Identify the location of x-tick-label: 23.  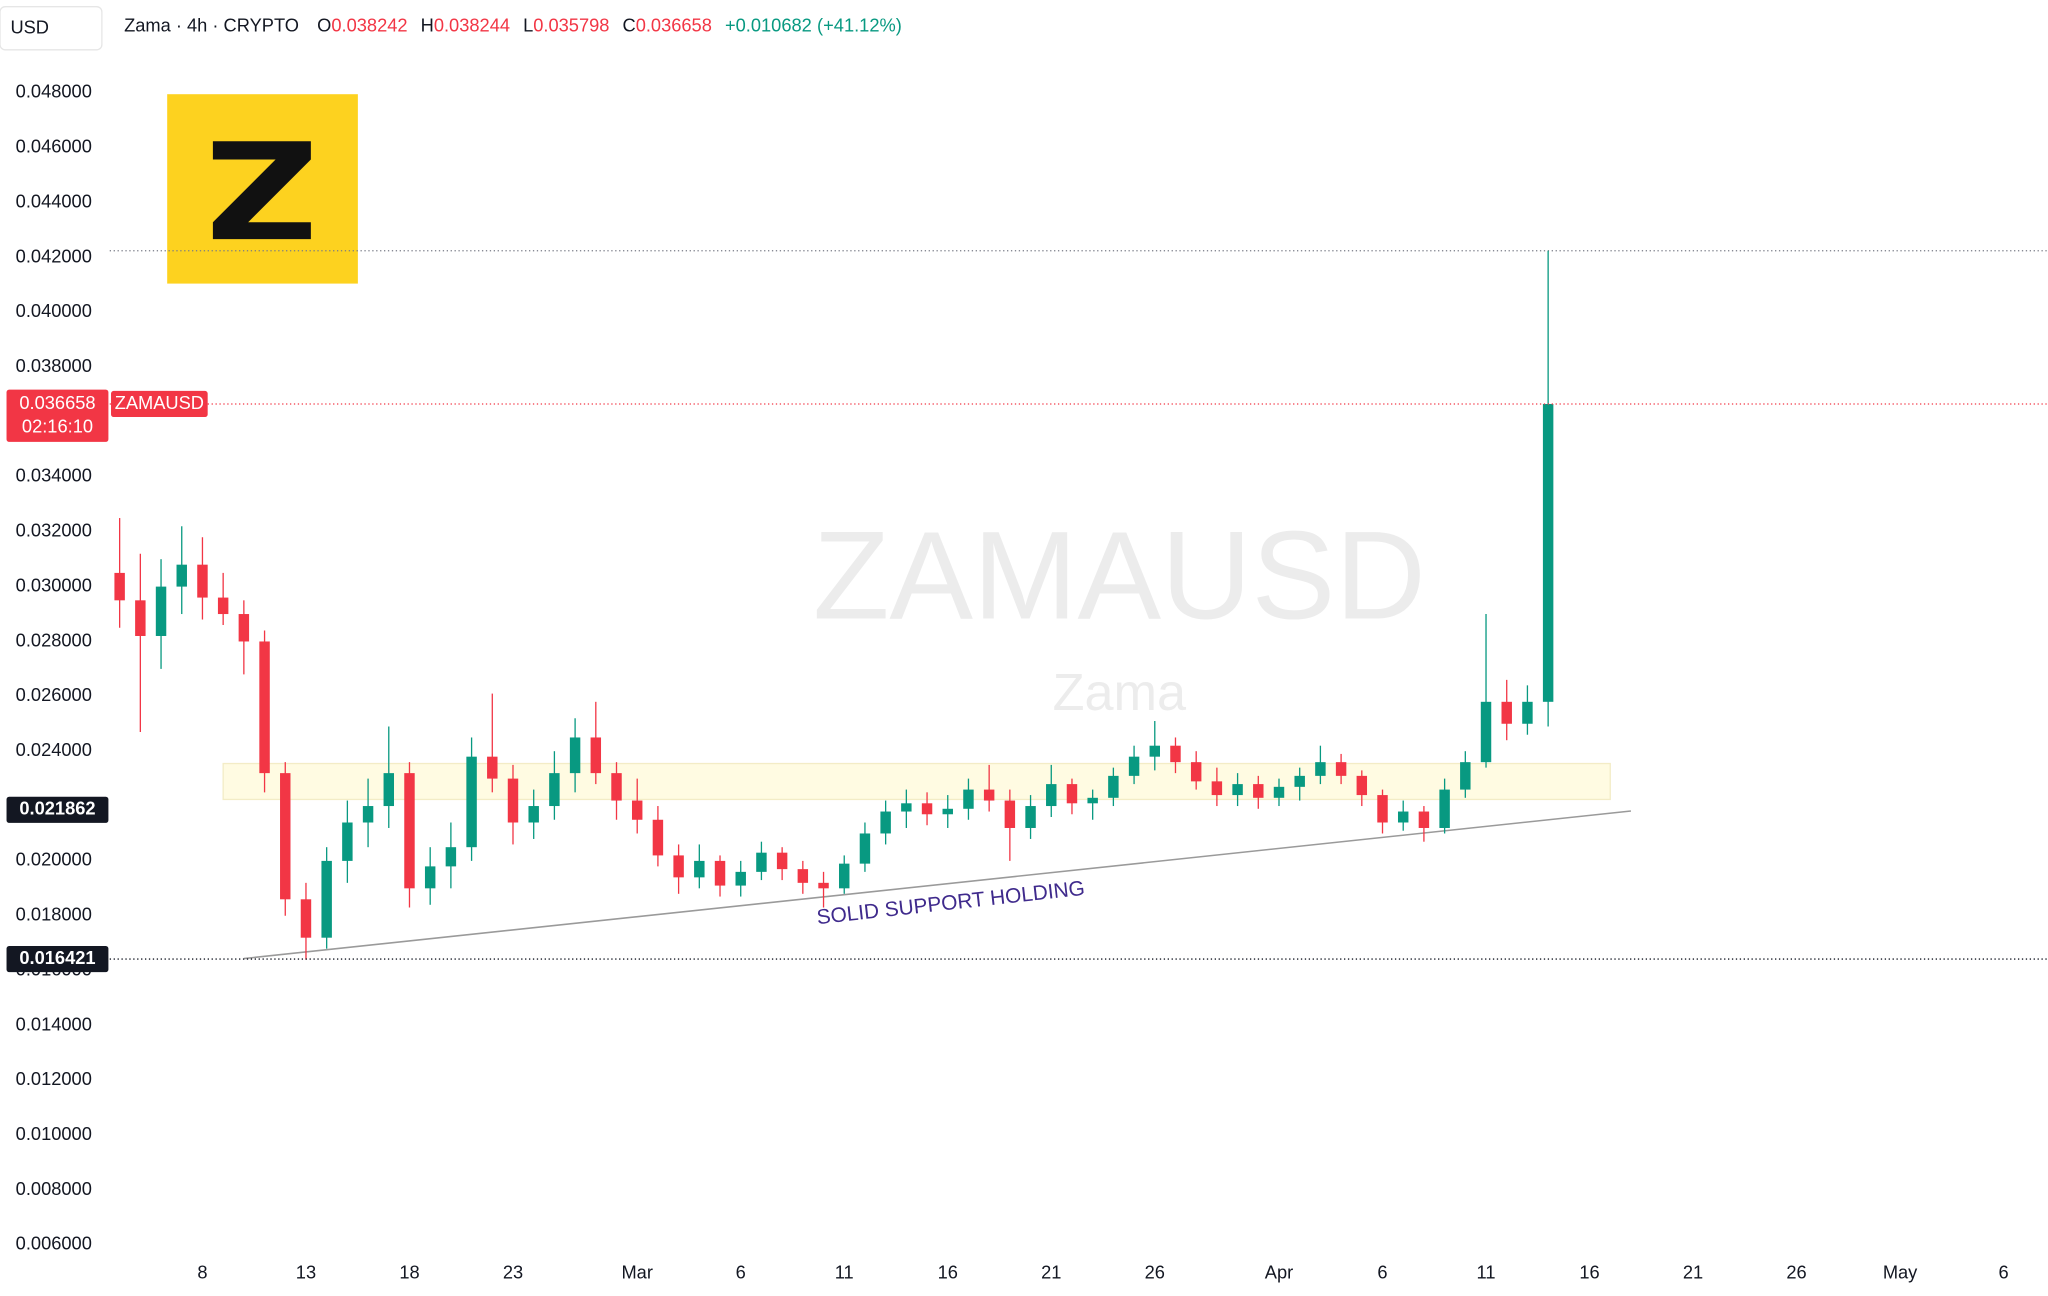
(513, 1271).